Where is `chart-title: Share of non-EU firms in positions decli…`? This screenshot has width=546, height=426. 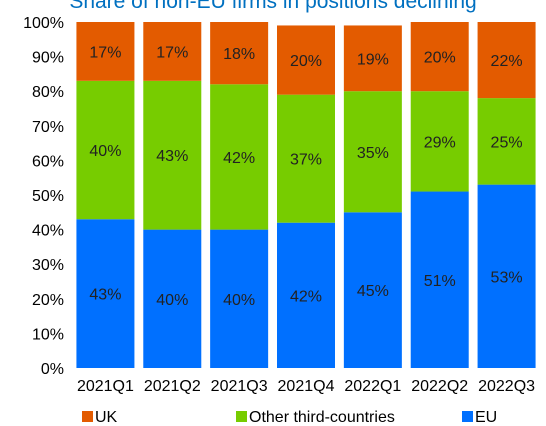
chart-title: Share of non-EU firms in positions decli… is located at coordinates (272, 6).